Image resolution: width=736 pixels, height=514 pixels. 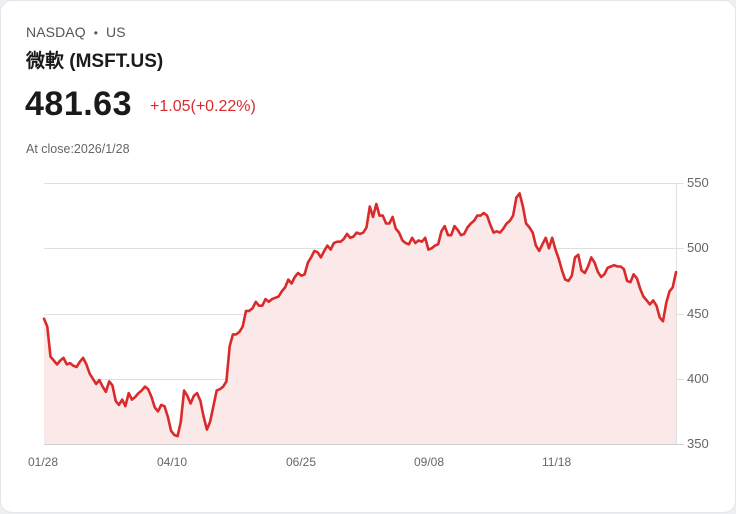 What do you see at coordinates (698, 248) in the screenshot?
I see `y-tick-label: 500` at bounding box center [698, 248].